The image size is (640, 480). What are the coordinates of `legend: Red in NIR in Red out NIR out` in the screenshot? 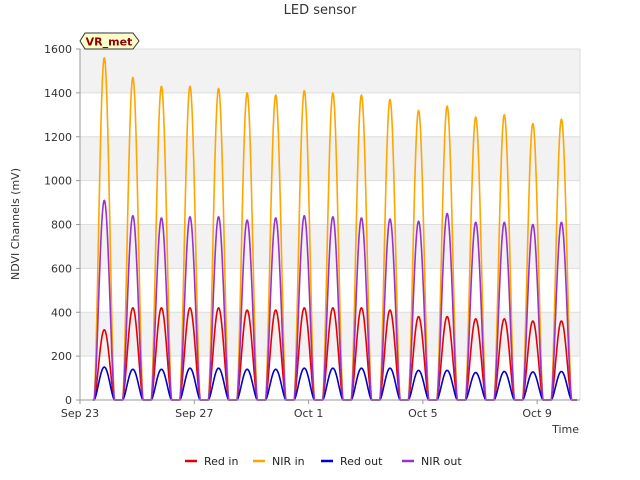 It's located at (323, 461).